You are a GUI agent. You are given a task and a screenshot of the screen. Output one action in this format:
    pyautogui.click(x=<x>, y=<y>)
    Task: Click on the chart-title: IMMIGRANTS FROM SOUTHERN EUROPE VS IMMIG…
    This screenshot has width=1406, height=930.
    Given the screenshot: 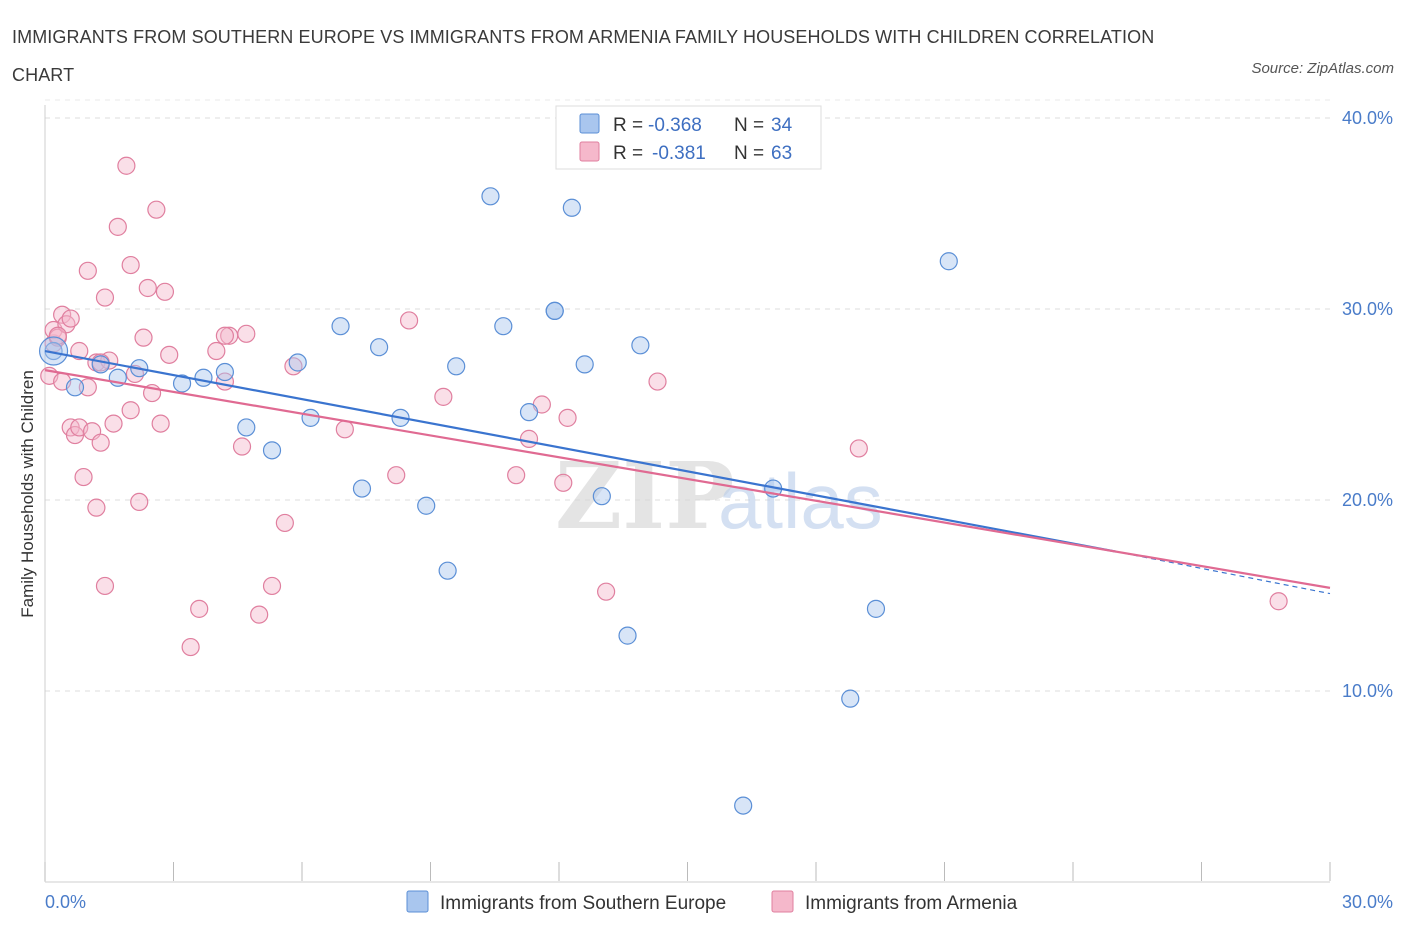 What is the action you would take?
    pyautogui.click(x=583, y=56)
    